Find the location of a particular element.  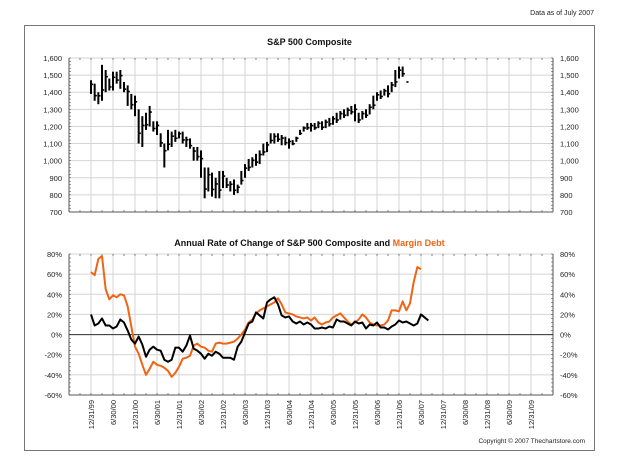

sp500-ytick-label-right: 1,200 is located at coordinates (569, 126).